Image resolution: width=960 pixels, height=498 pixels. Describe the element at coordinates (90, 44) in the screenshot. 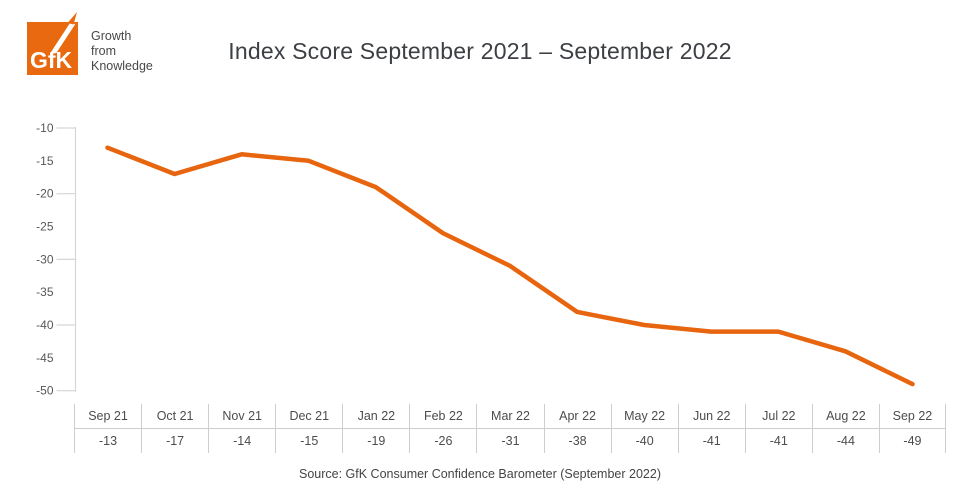

I see `brand-header: GfK Growth from Knowledge` at that location.